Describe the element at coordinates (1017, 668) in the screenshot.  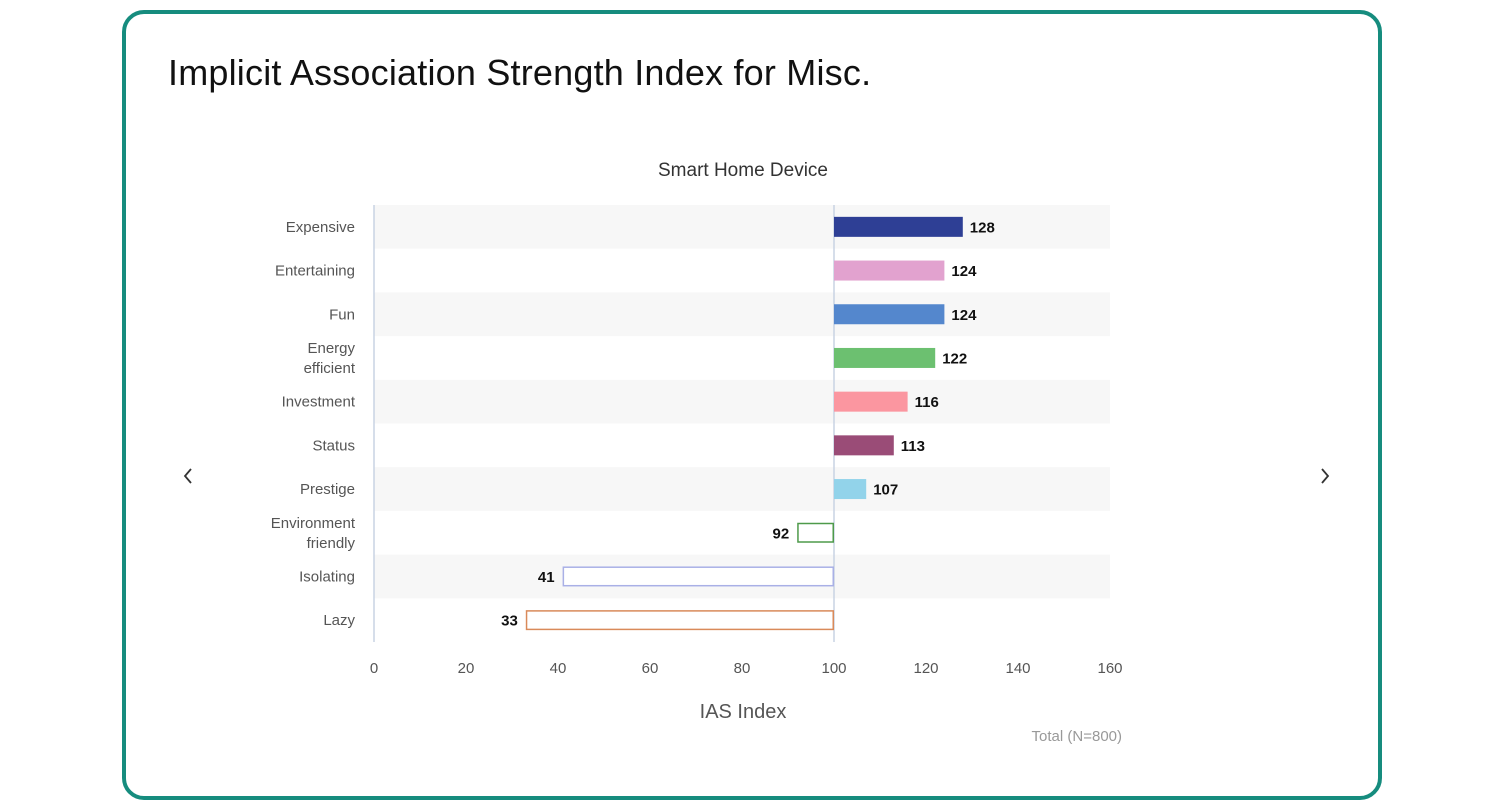
I see `x-tick-label: 140` at that location.